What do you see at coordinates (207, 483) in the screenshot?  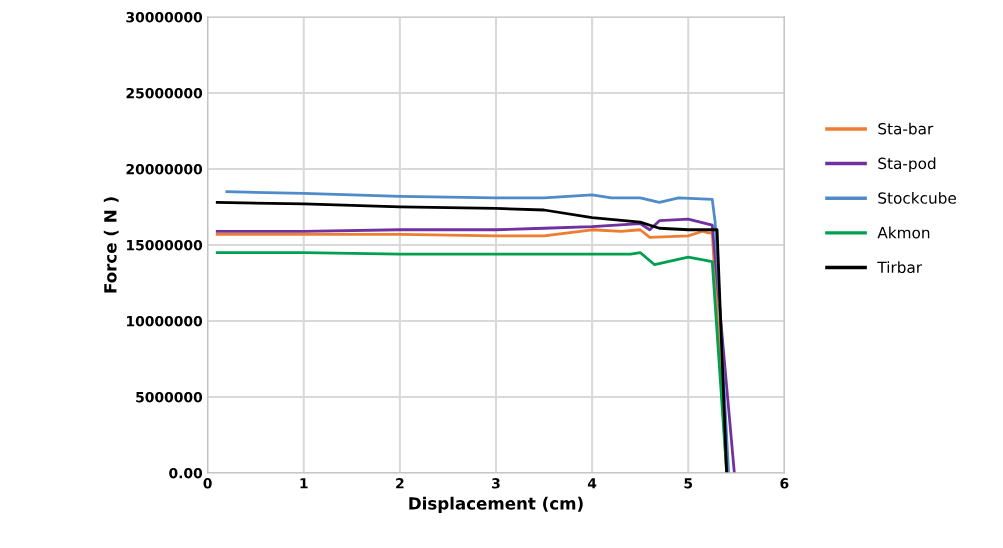 I see `x-tick-label: 0` at bounding box center [207, 483].